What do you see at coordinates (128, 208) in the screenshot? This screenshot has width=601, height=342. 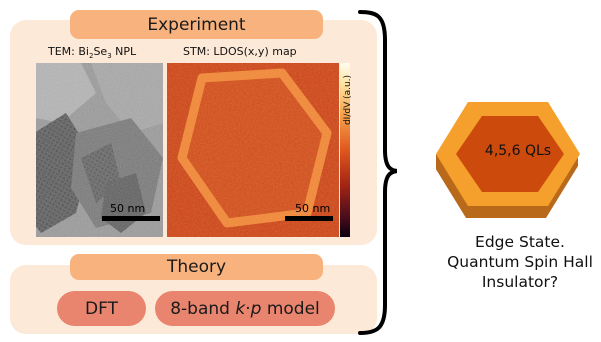 I see `tem-scale-label: 50 nm` at bounding box center [128, 208].